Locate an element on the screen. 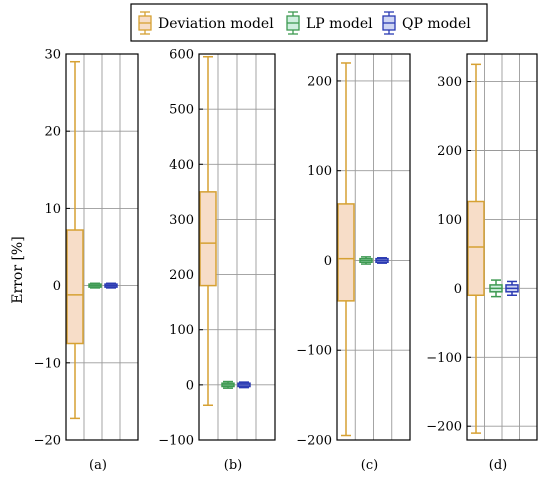 Image resolution: width=550 pixels, height=481 pixels. tick-label: 30 is located at coordinates (52, 55).